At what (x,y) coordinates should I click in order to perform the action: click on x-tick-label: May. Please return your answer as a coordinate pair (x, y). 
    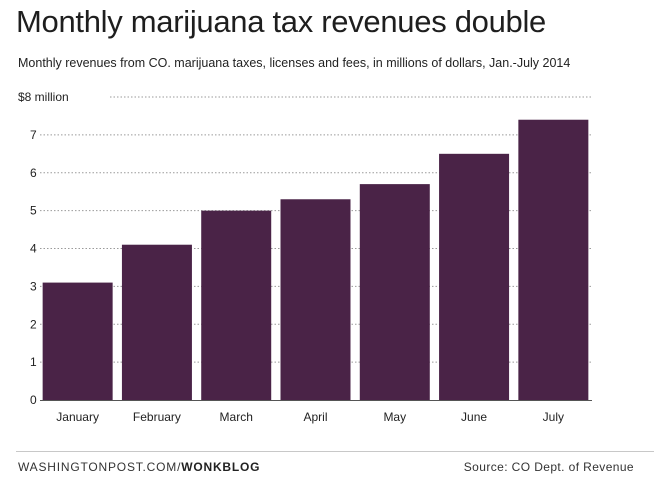
    Looking at the image, I should click on (394, 417).